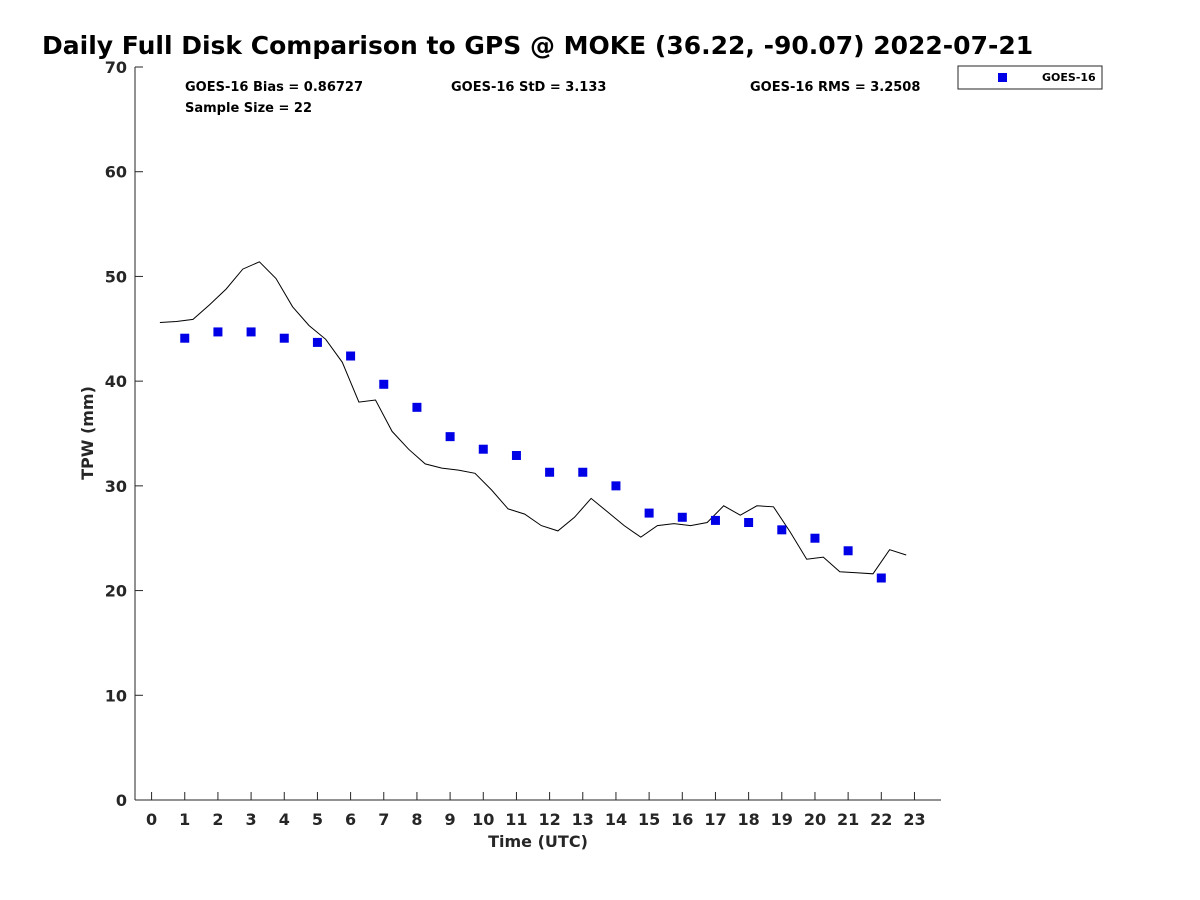 Image resolution: width=1200 pixels, height=900 pixels. Describe the element at coordinates (184, 819) in the screenshot. I see `x-tick-label: 1` at that location.